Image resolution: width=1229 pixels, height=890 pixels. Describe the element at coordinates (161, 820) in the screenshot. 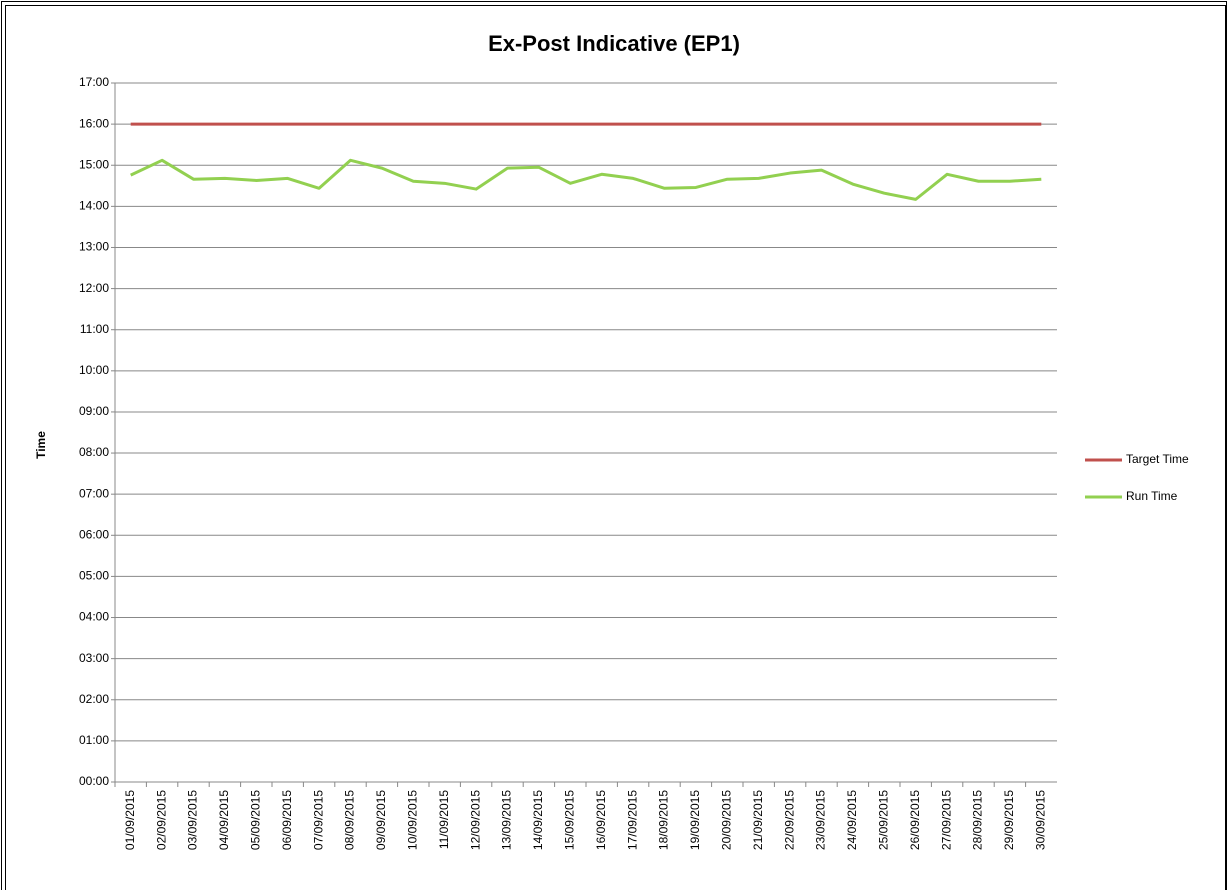

I see `x-tick-label: 02/09/2015` at that location.